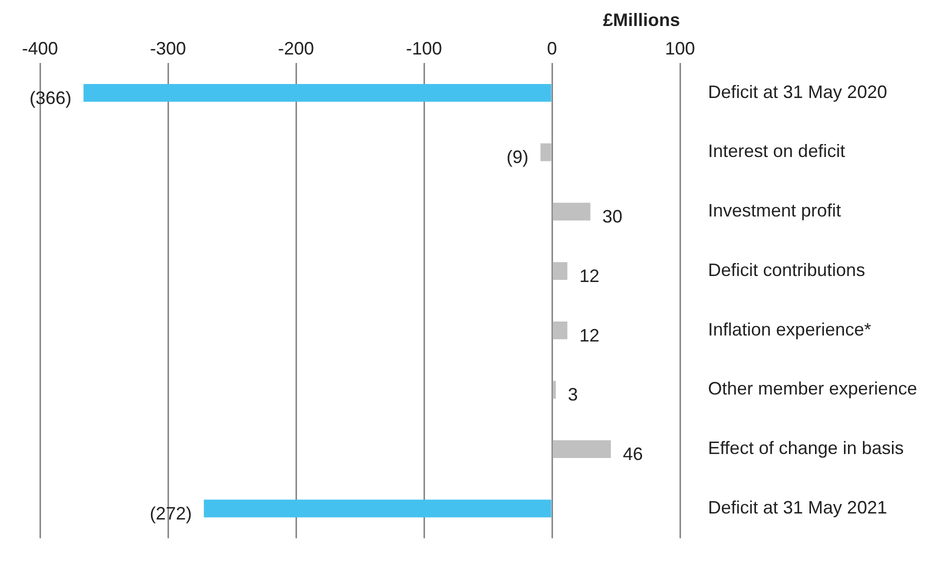 Image resolution: width=937 pixels, height=569 pixels. Describe the element at coordinates (790, 329) in the screenshot. I see `y-tick-label: Inflation experience*` at that location.